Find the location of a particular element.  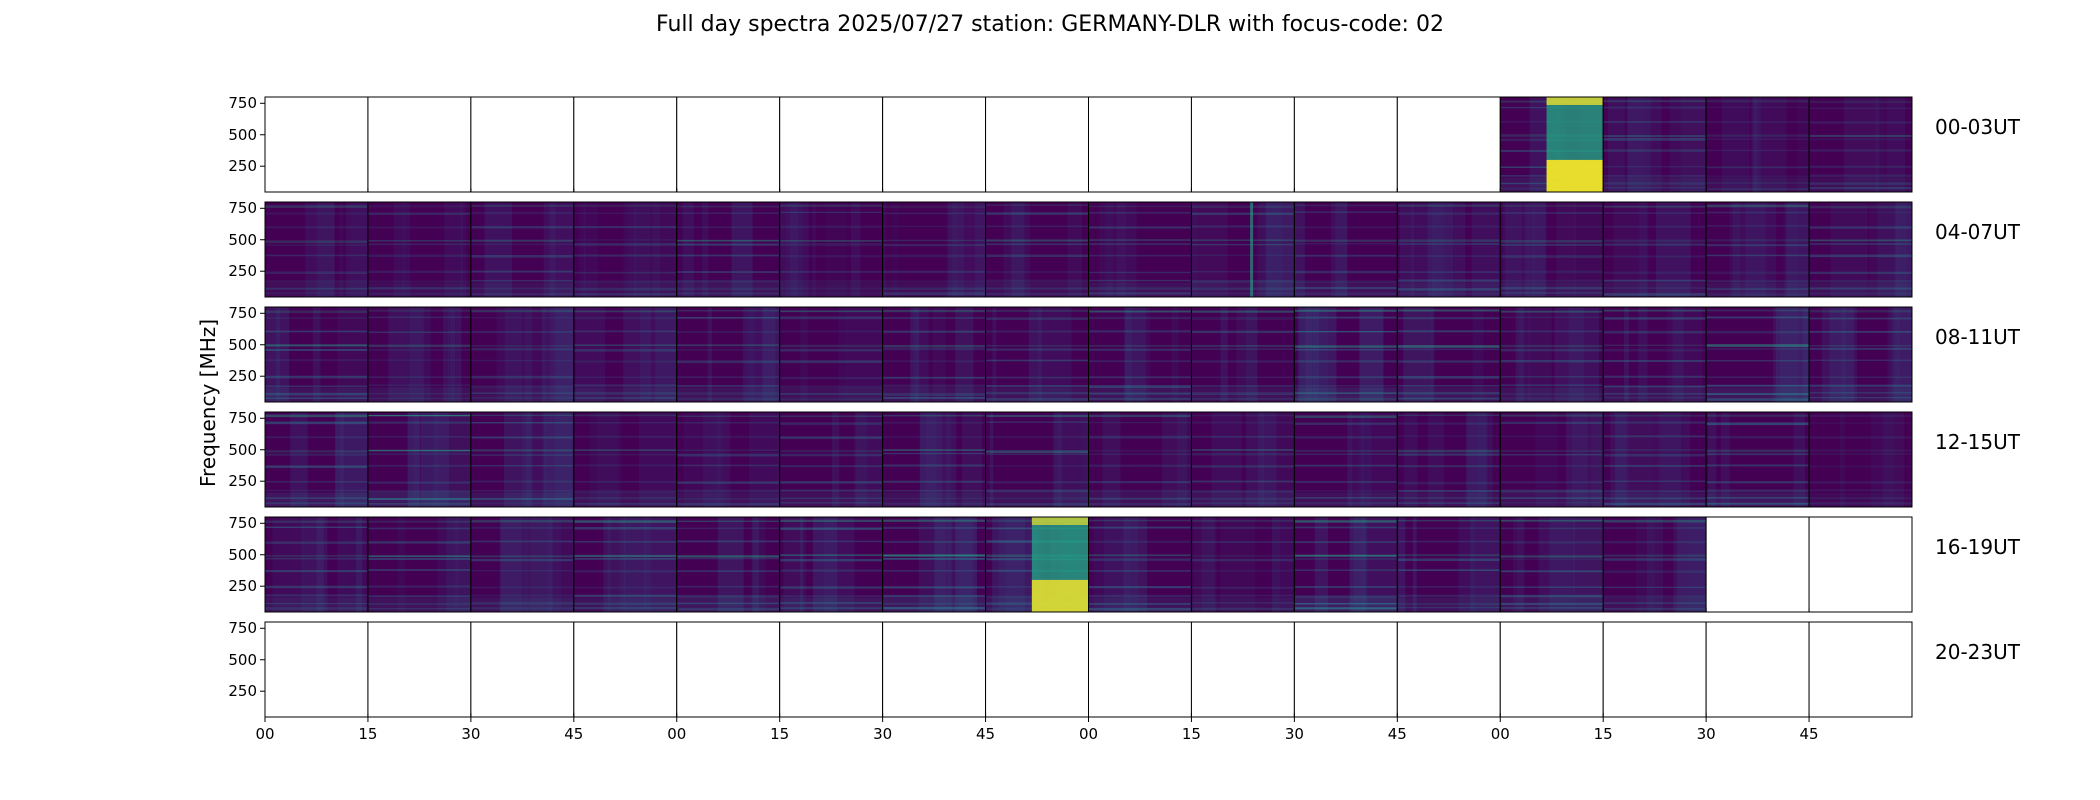

row-label: 08-11UT is located at coordinates (1977, 337).